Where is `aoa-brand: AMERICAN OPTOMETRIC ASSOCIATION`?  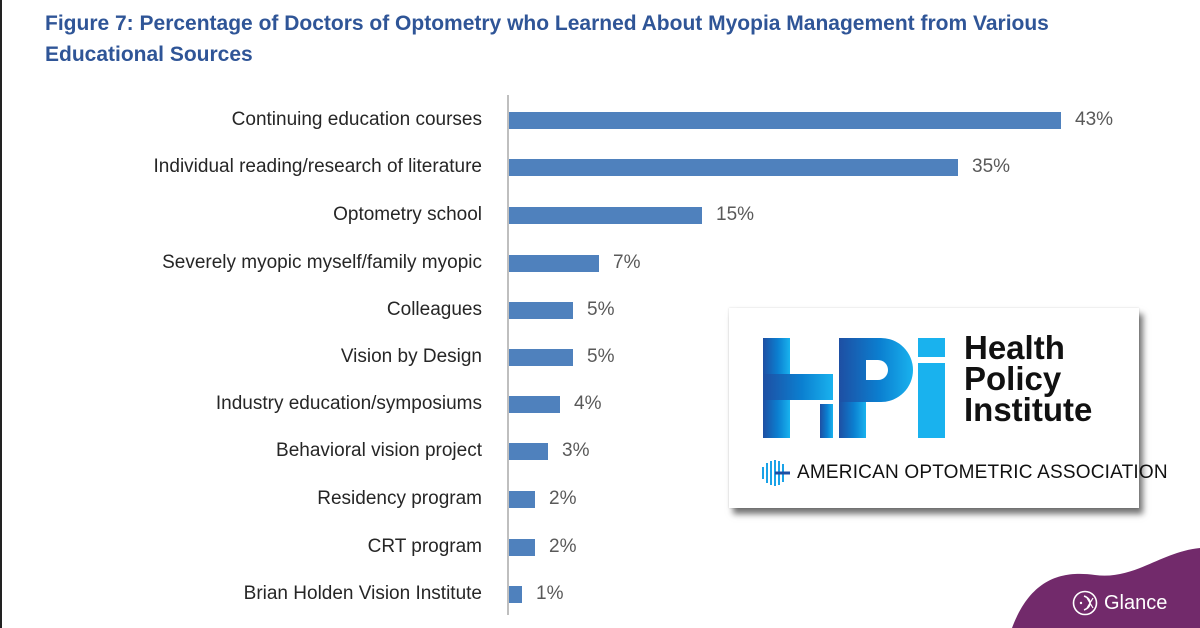
aoa-brand: AMERICAN OPTOMETRIC ASSOCIATION is located at coordinates (964, 473).